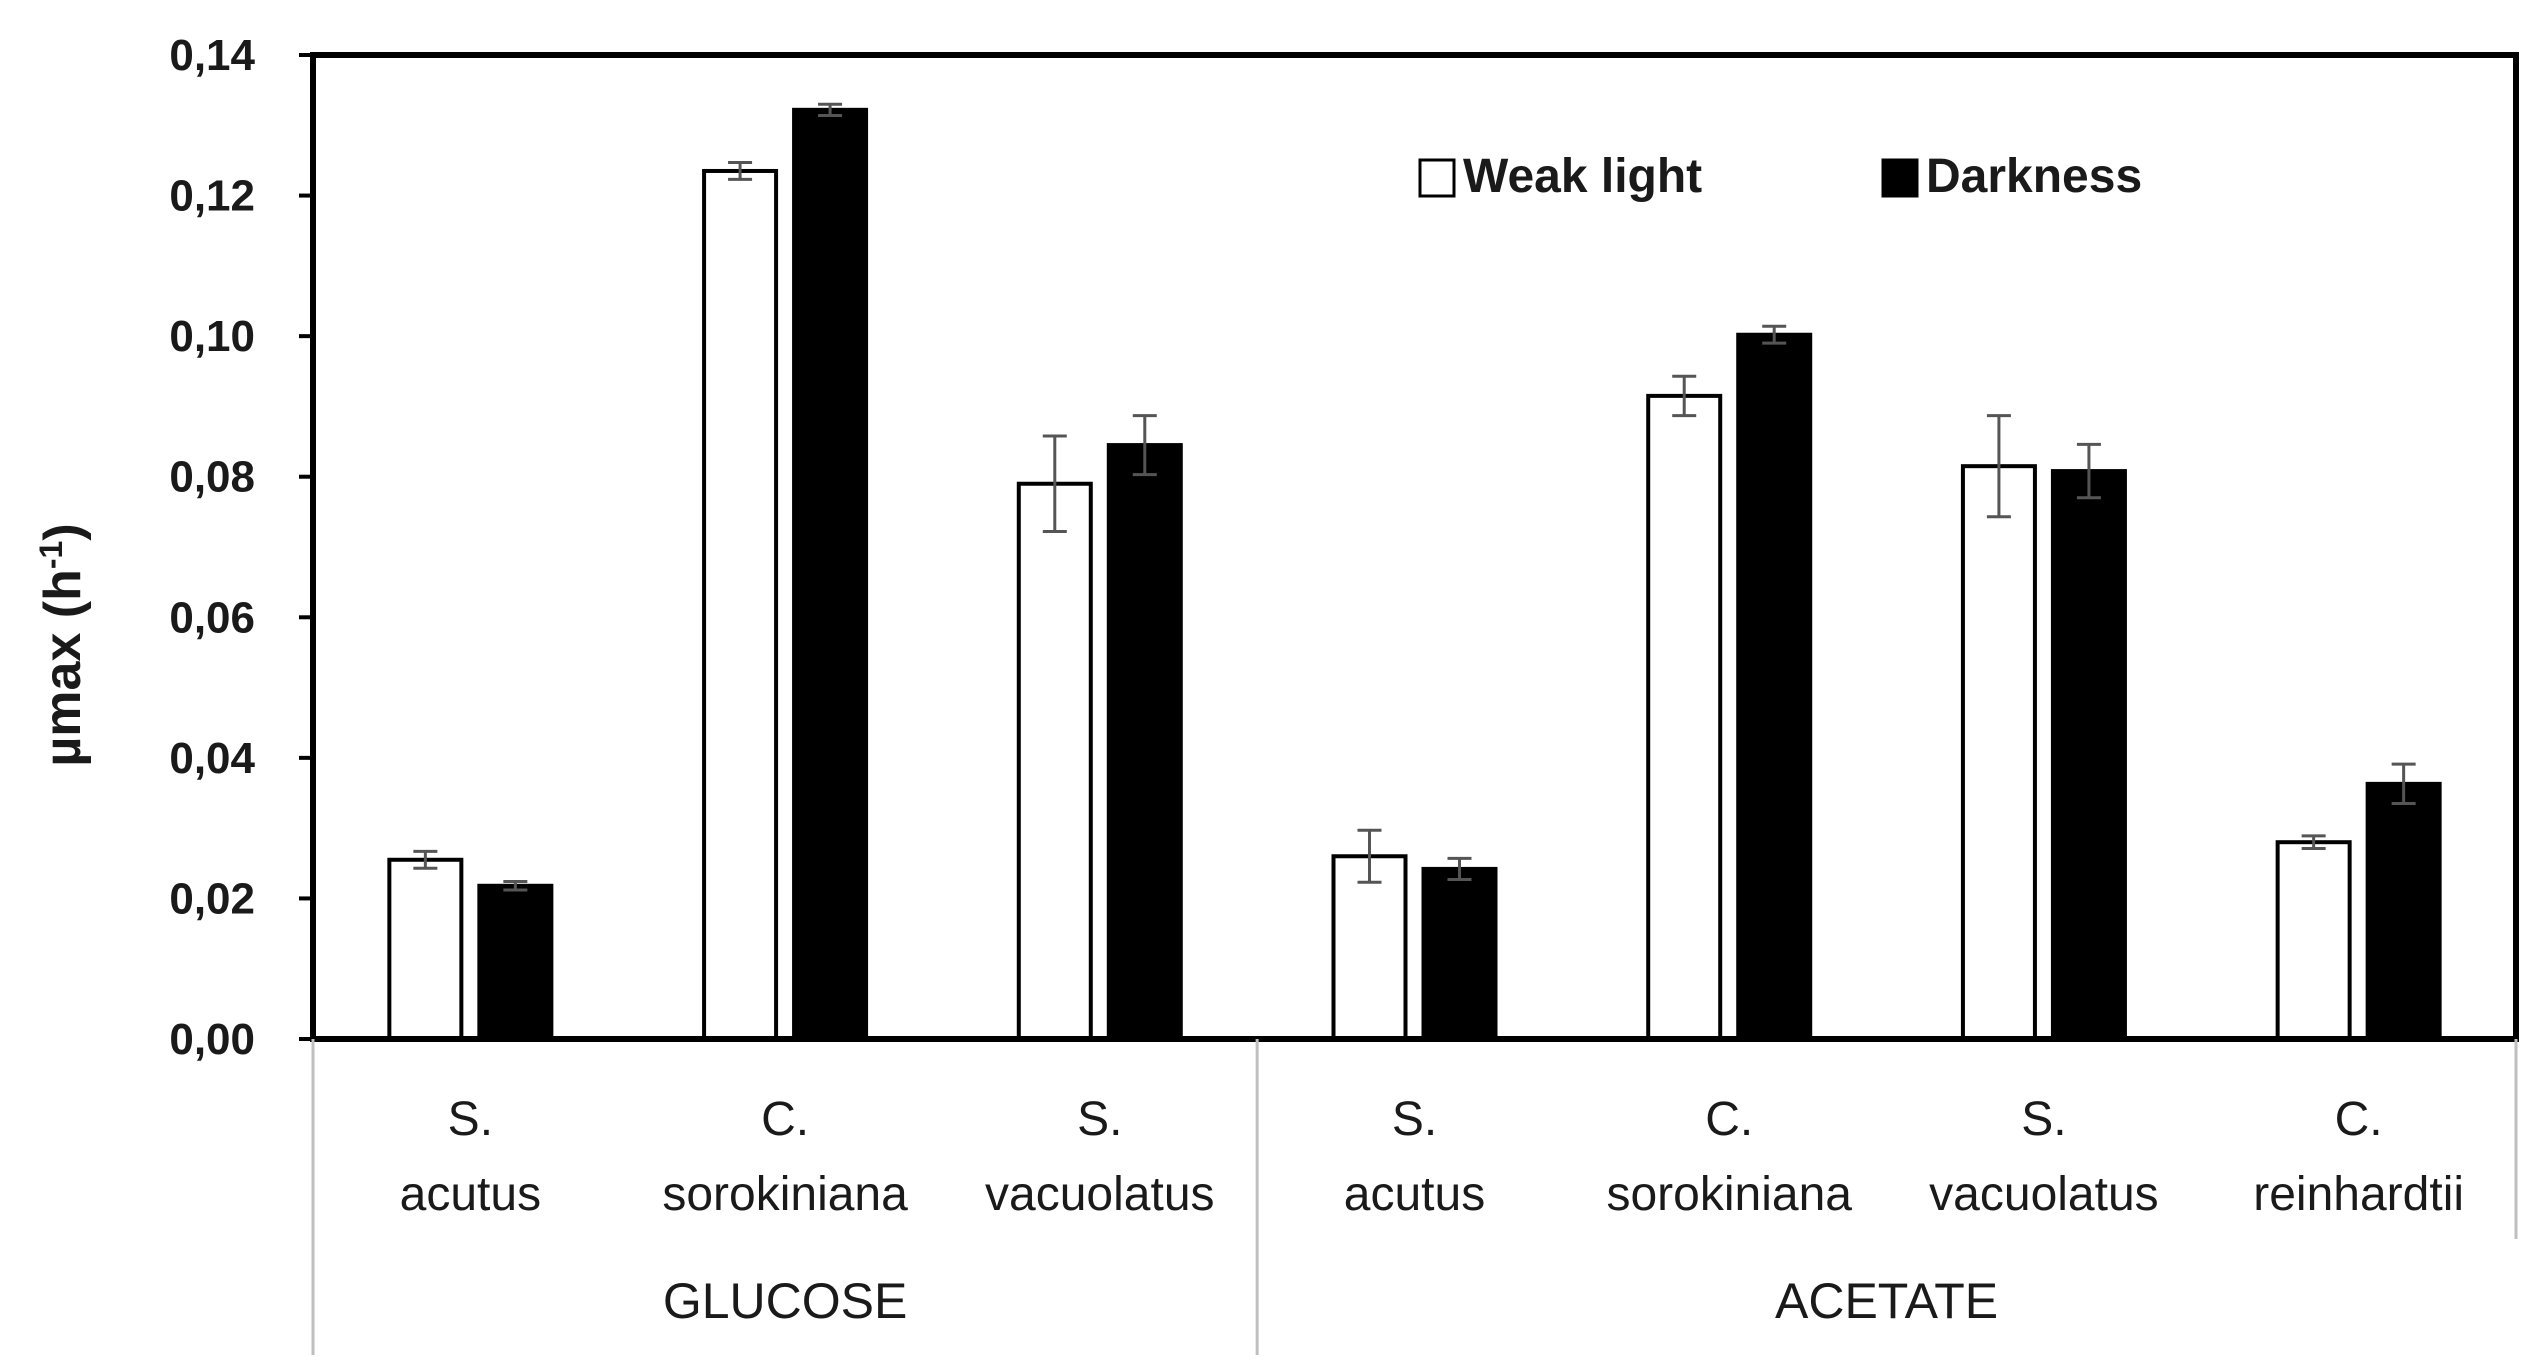  Describe the element at coordinates (1780, 176) in the screenshot. I see `legend: Weak light Darkness` at that location.